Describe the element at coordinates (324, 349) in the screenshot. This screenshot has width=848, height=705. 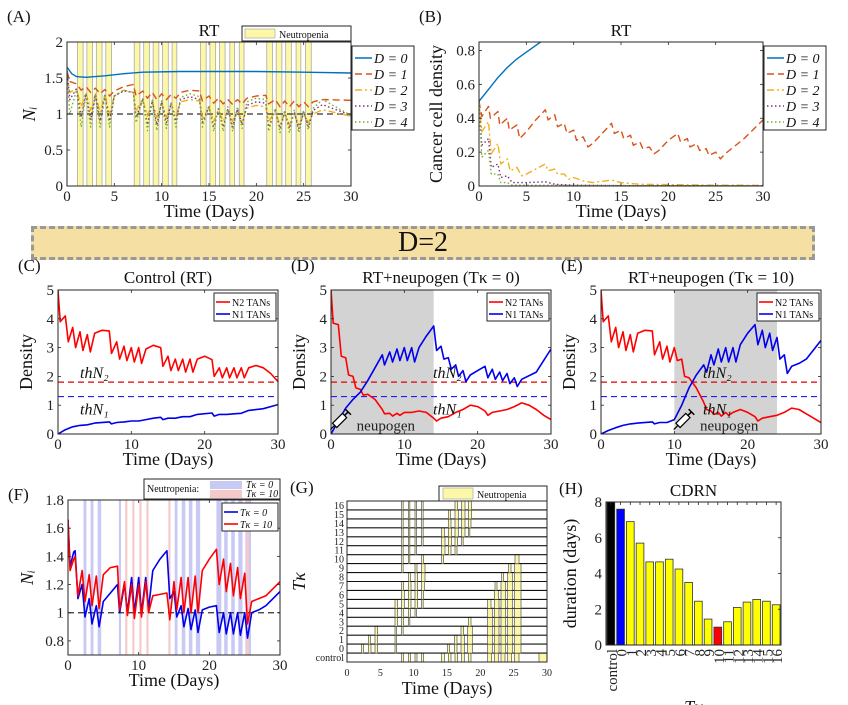
I see `y-tick-label: 3` at that location.